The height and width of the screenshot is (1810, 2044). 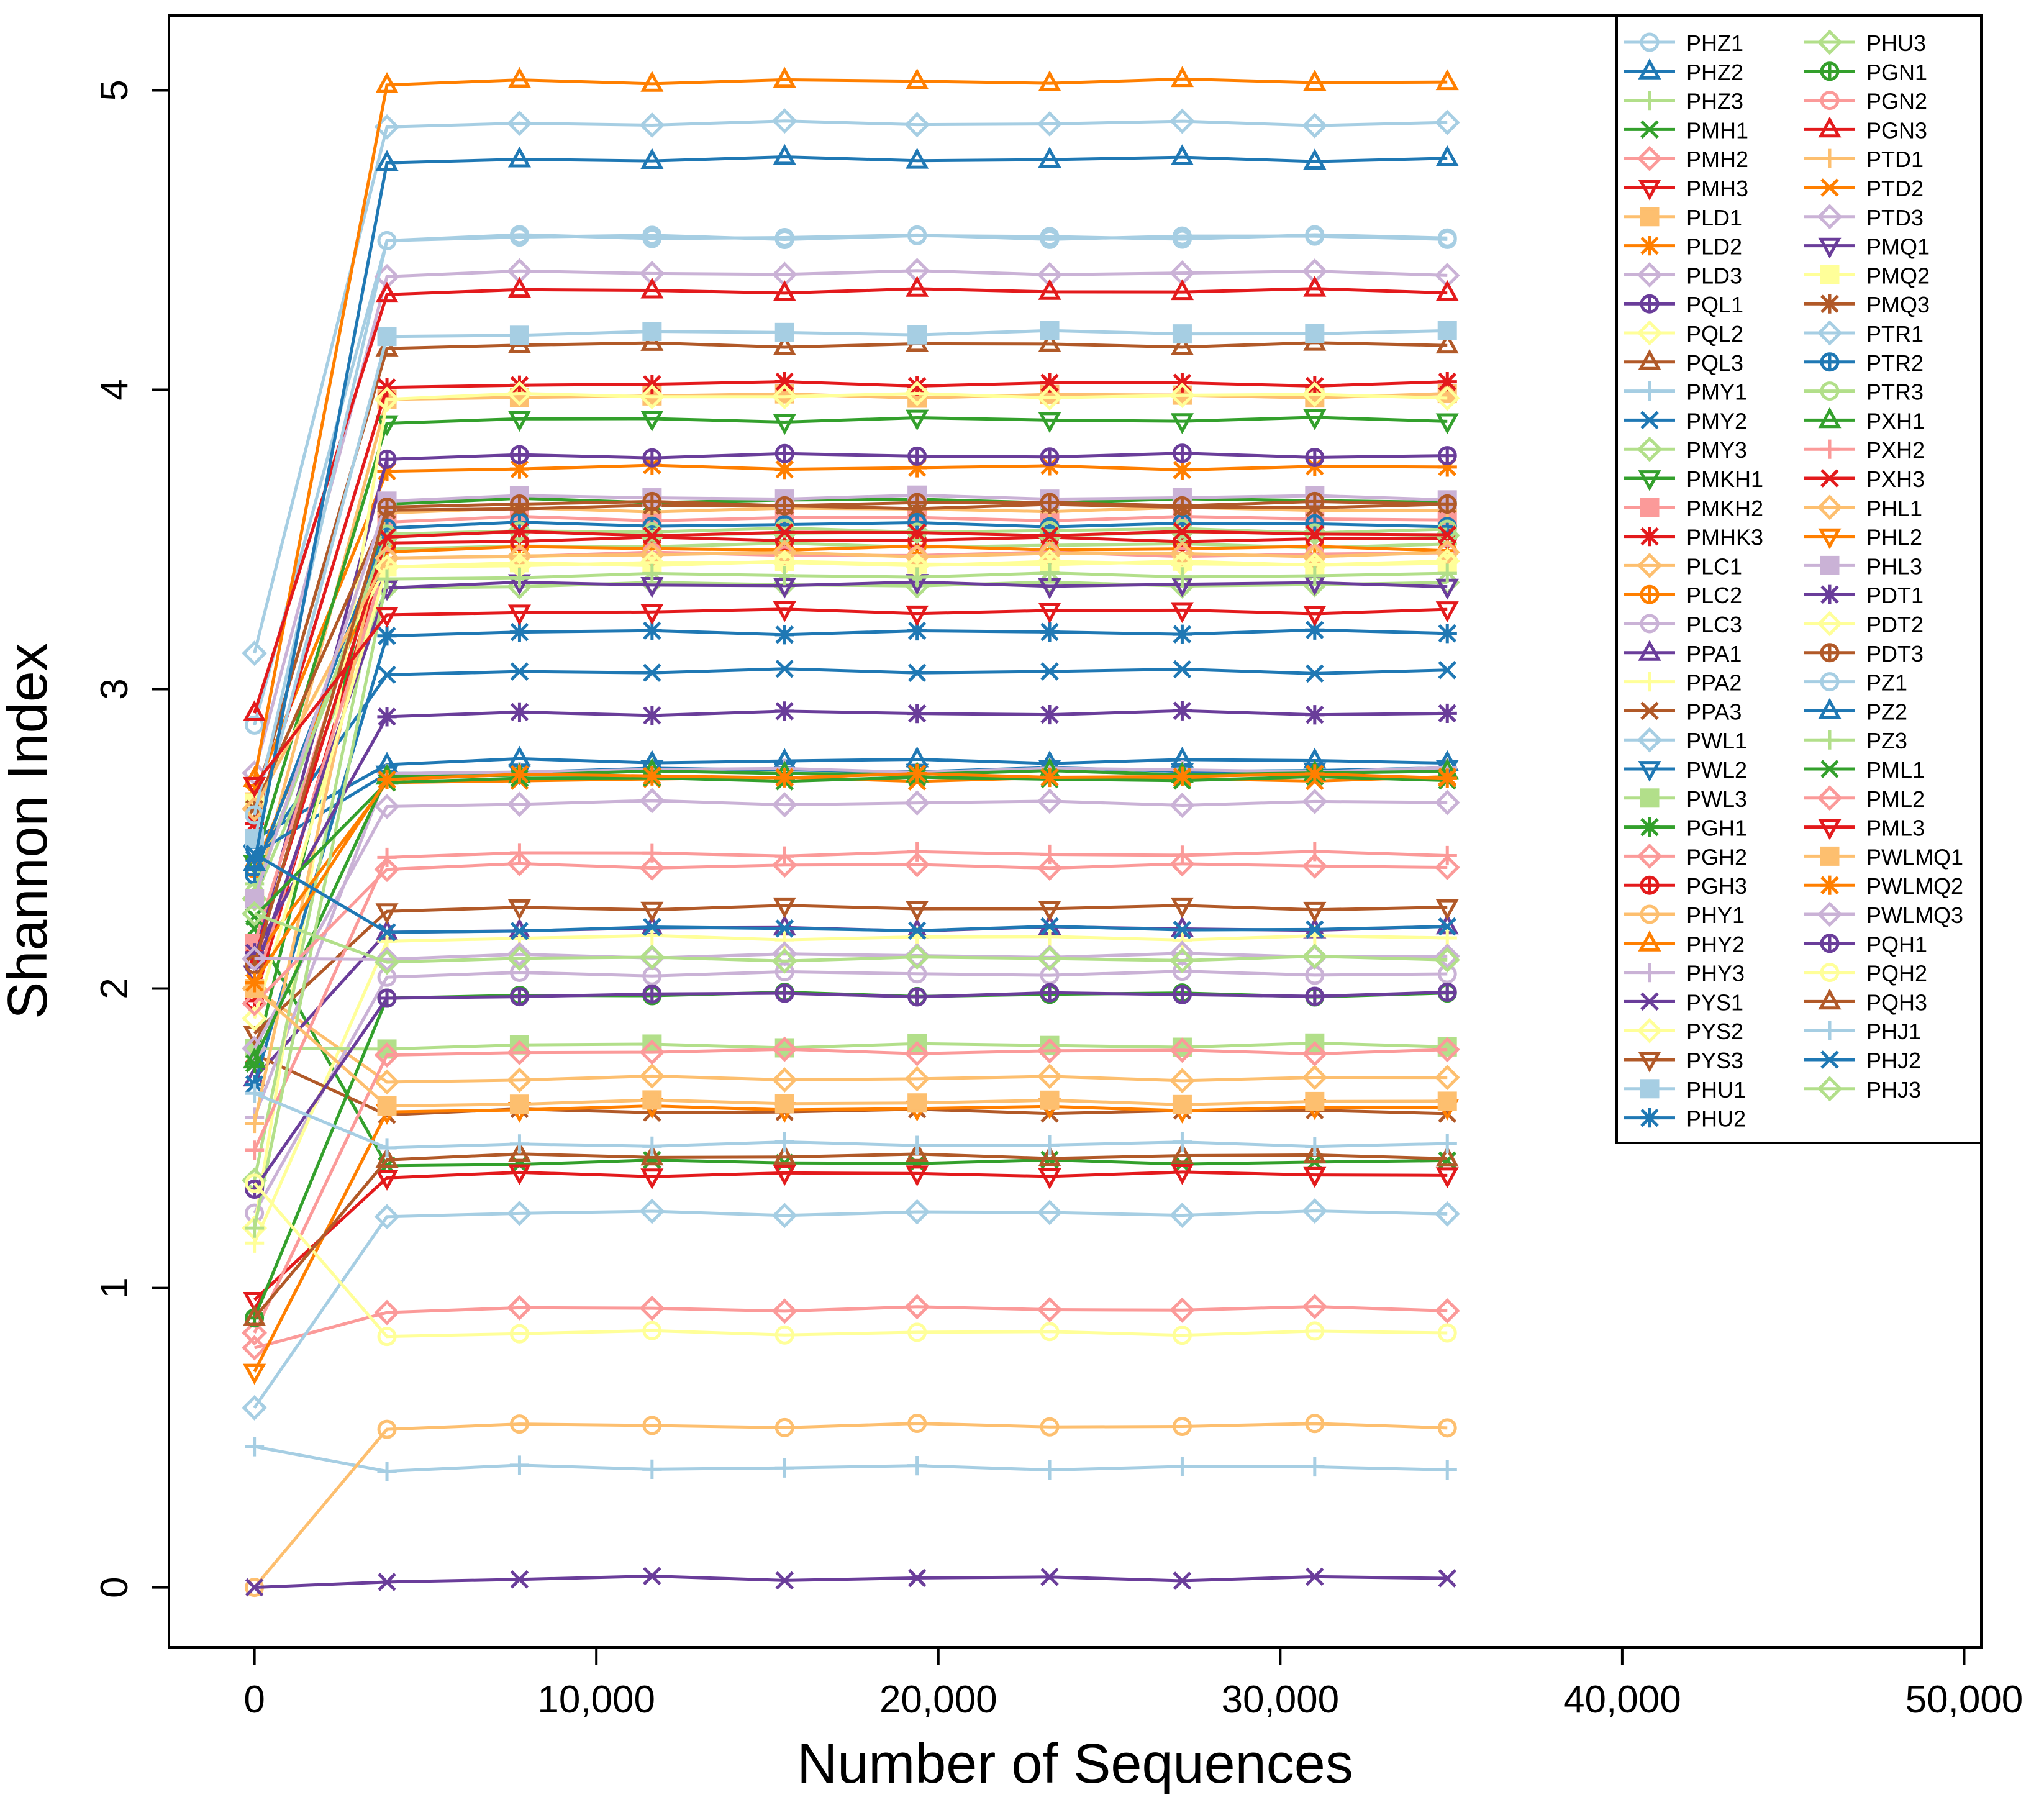 I want to click on legend-label-phu1: PHU1, so click(x=1716, y=1090).